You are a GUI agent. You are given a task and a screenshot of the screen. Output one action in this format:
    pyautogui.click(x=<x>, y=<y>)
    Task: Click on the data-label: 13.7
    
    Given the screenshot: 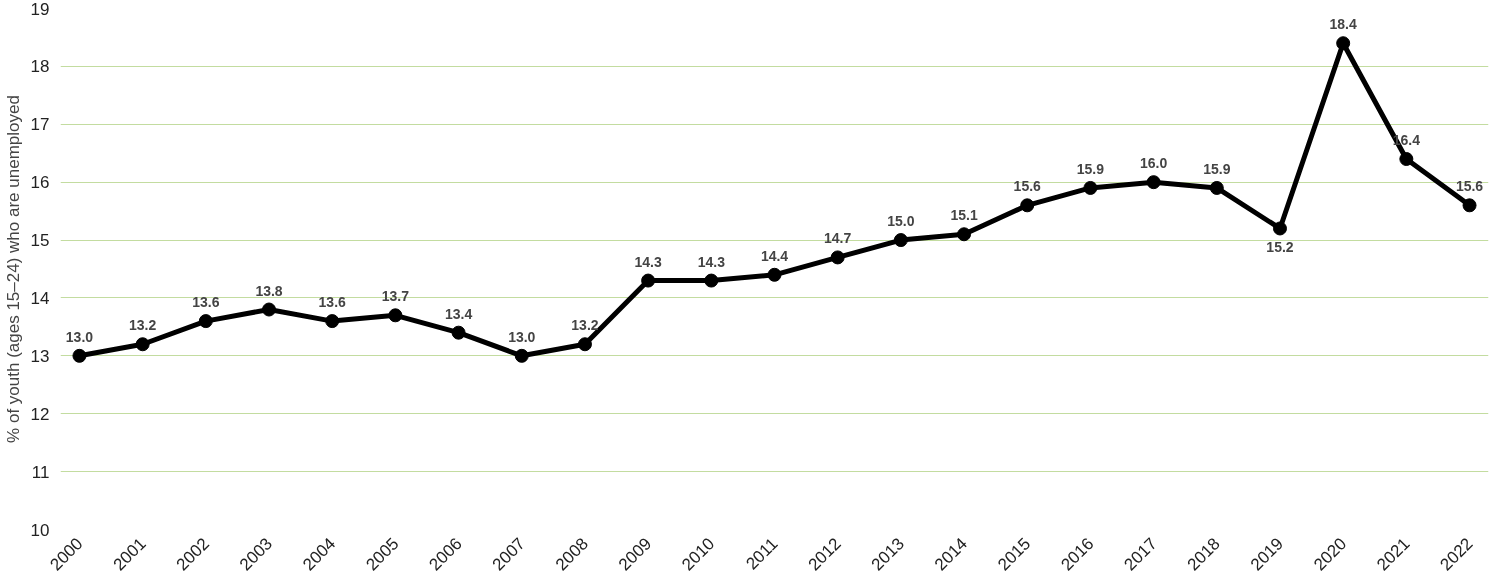 What is the action you would take?
    pyautogui.click(x=395, y=296)
    